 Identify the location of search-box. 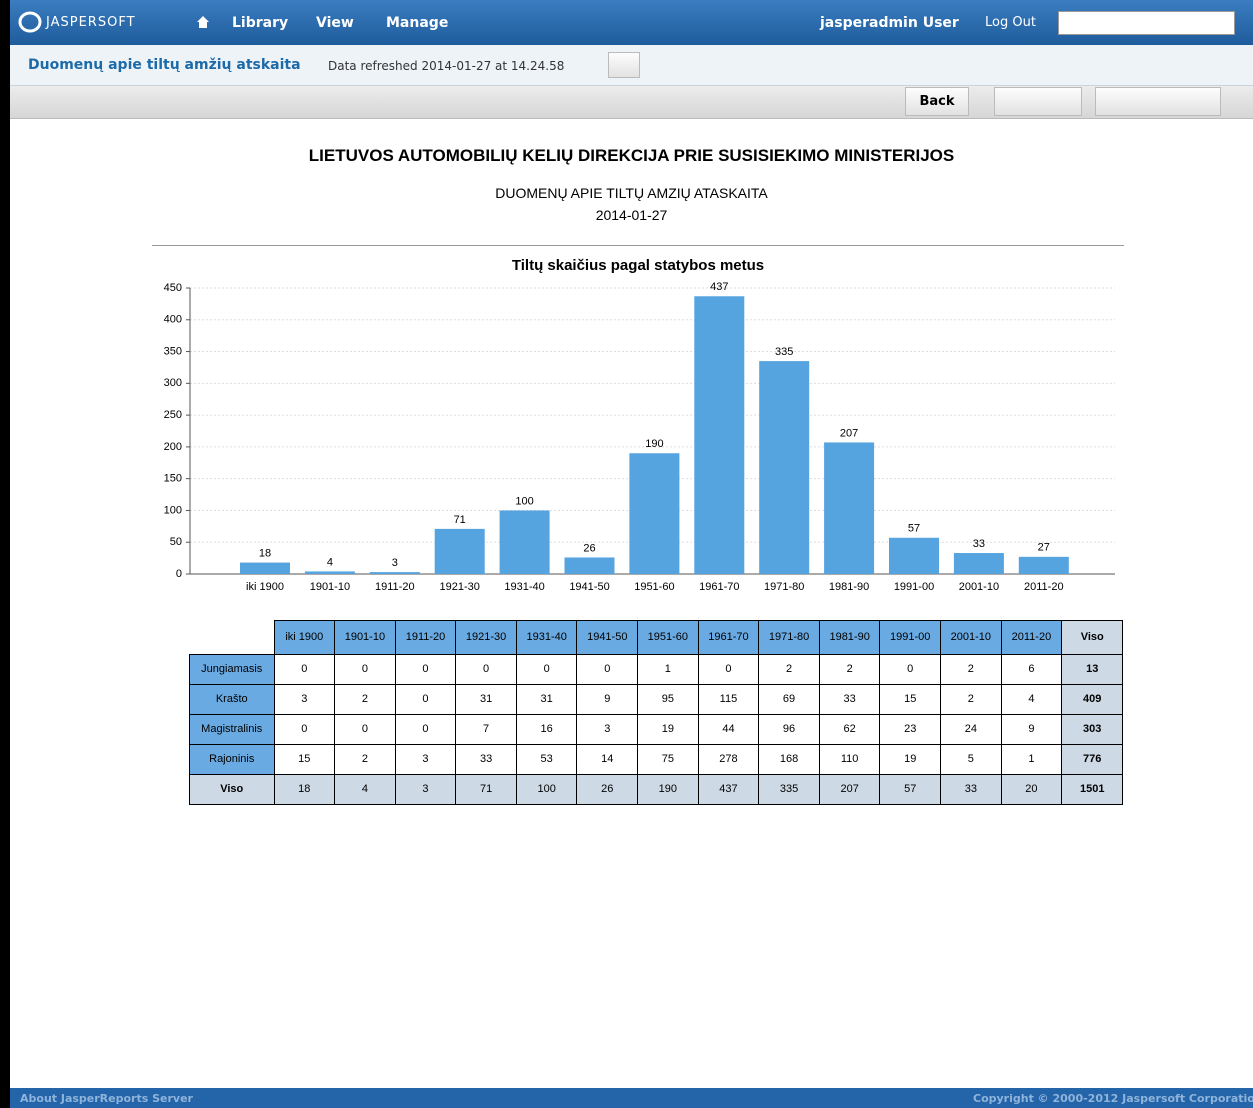
(1146, 23).